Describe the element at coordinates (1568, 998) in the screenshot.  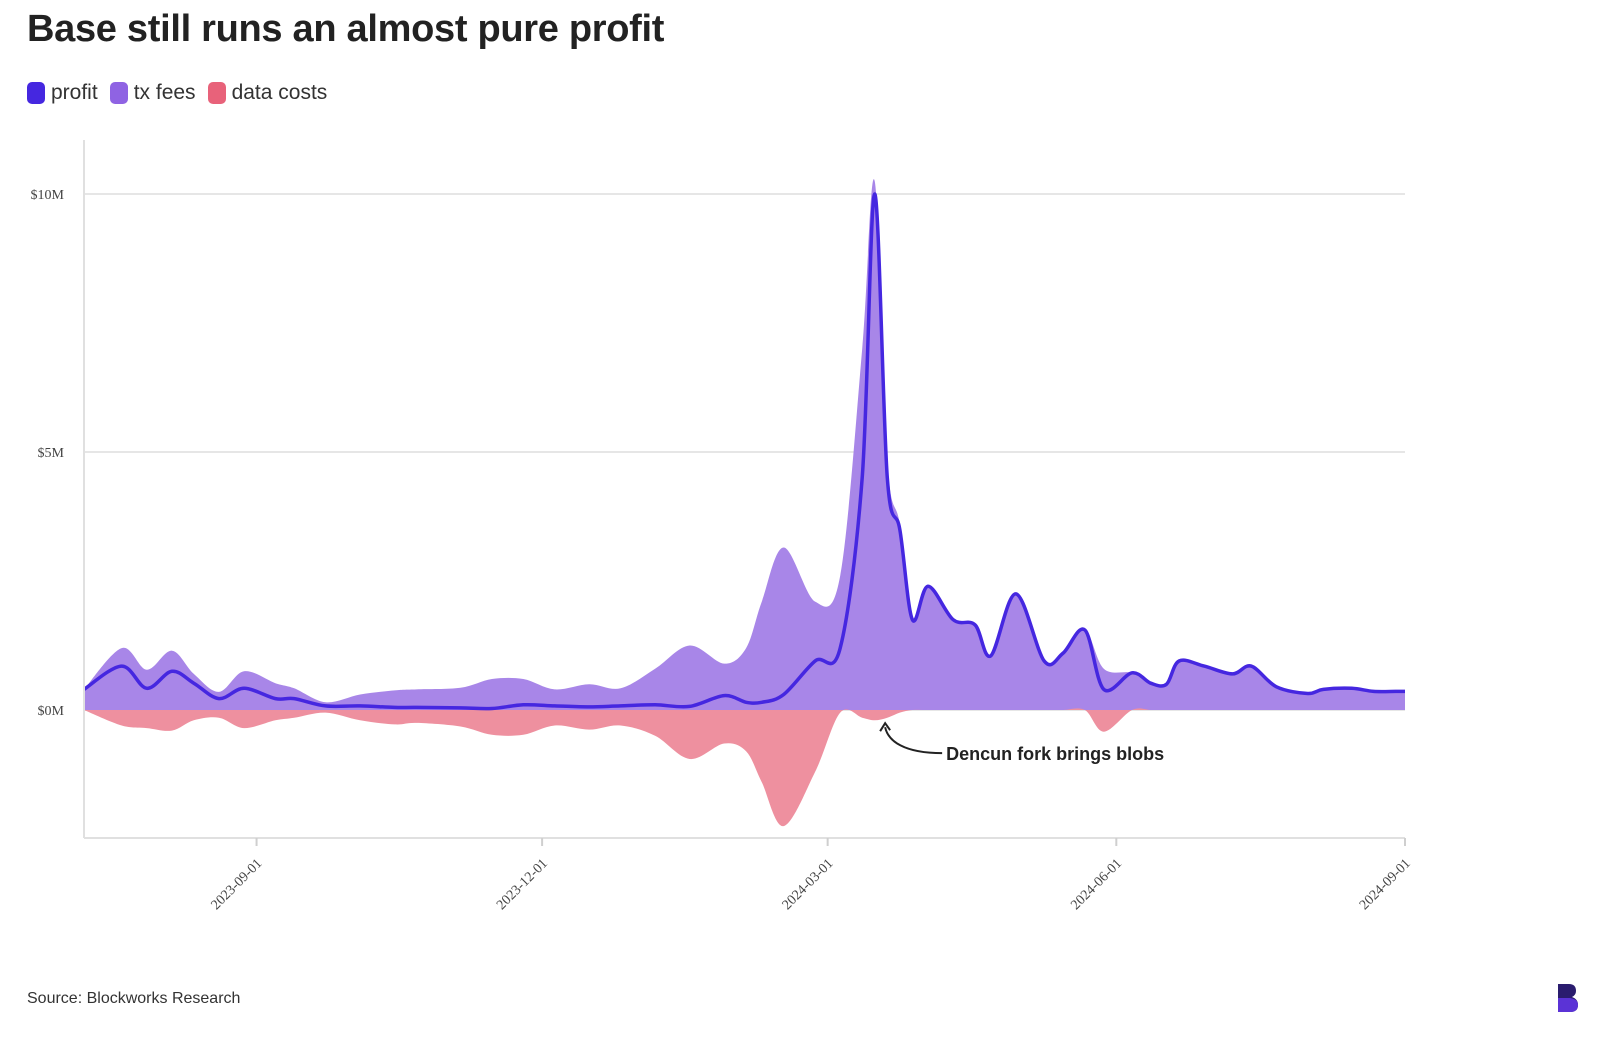
I see `blockworks-b-logo-icon` at that location.